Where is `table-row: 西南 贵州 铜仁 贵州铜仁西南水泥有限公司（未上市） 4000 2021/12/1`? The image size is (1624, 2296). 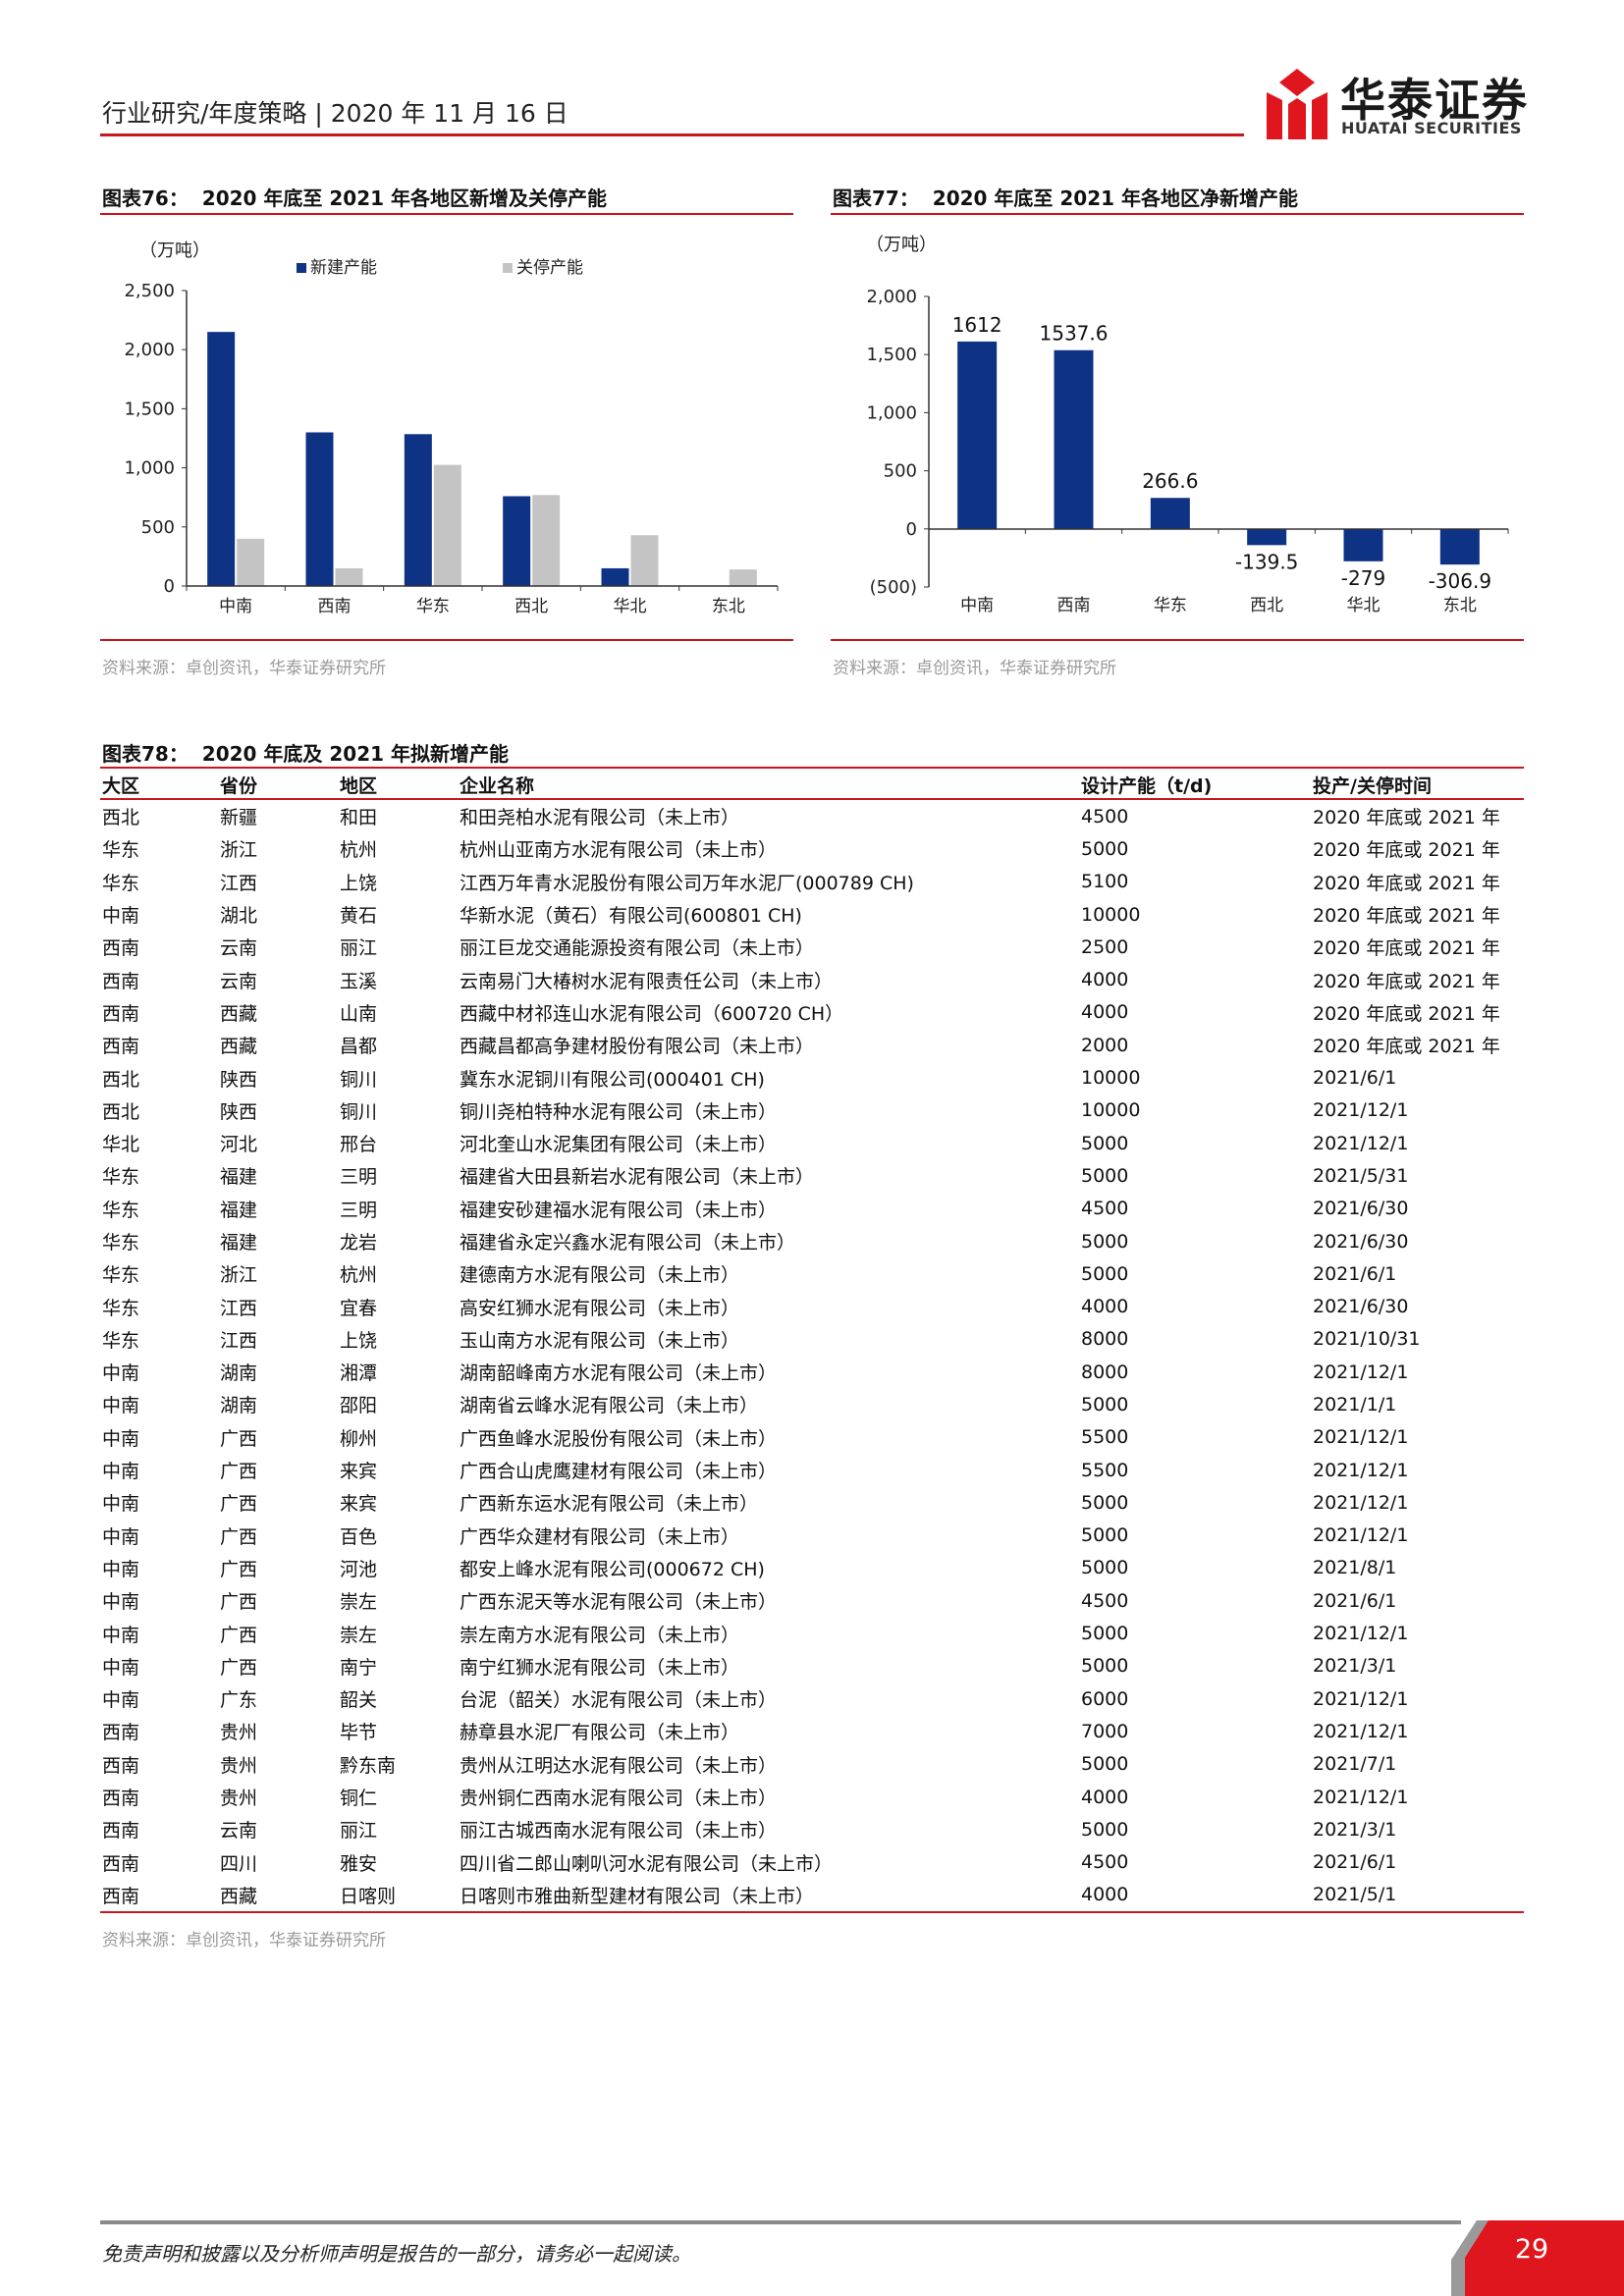
table-row: 西南 贵州 铜仁 贵州铜仁西南水泥有限公司（未上市） 4000 2021/12/1 is located at coordinates (812, 1797).